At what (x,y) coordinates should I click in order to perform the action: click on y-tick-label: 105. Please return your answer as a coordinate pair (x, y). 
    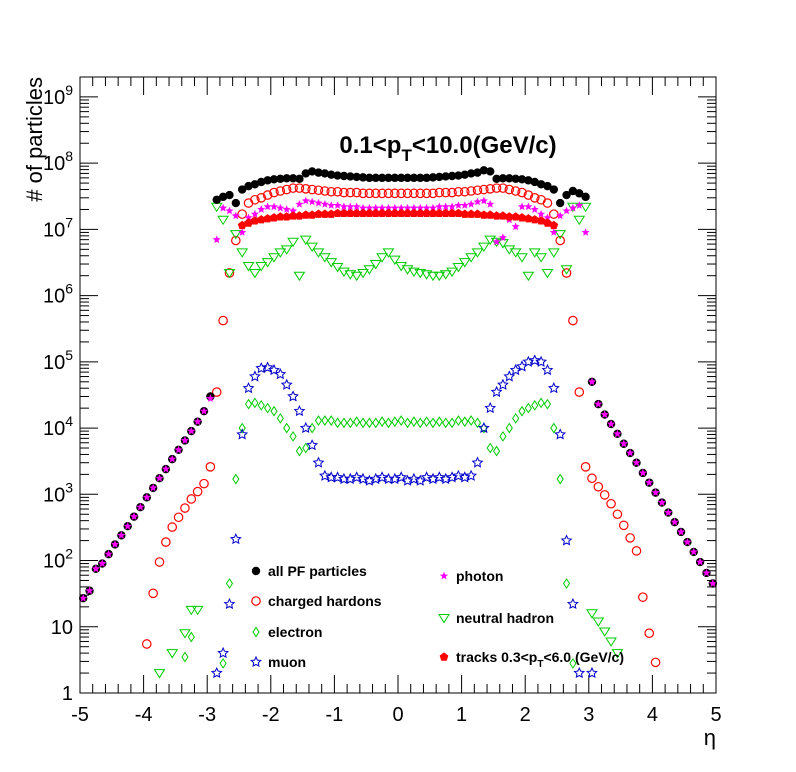
    Looking at the image, I should click on (58, 360).